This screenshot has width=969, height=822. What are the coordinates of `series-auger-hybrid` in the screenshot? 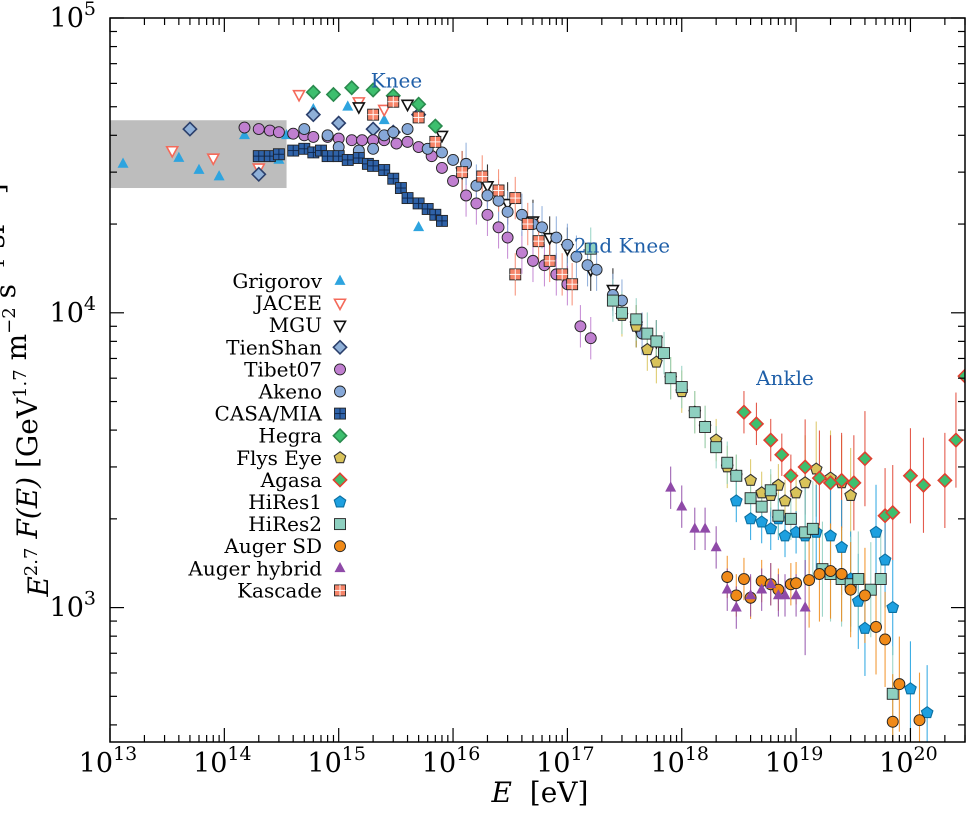 It's located at (738, 546).